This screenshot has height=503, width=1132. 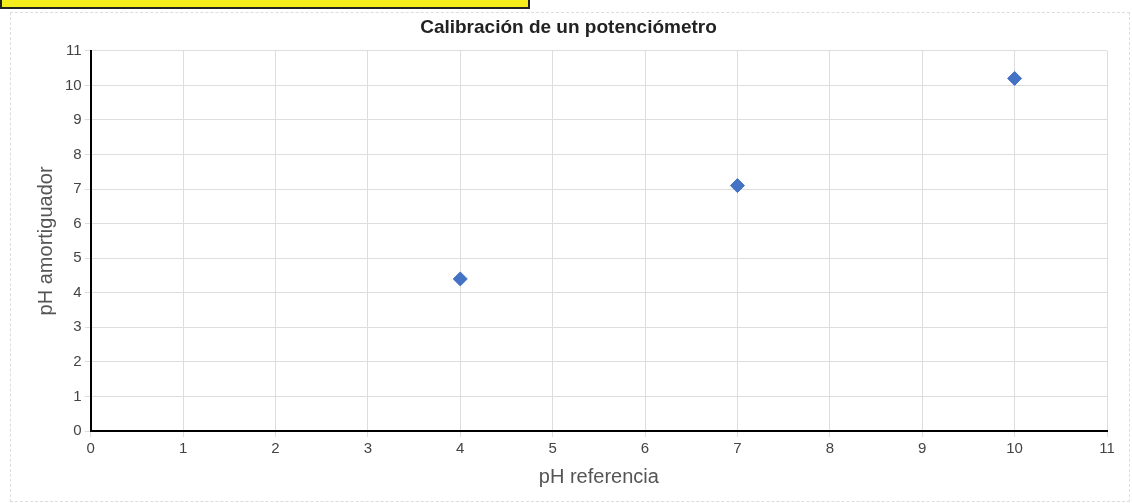 I want to click on x-tick-label: 1, so click(x=183, y=448).